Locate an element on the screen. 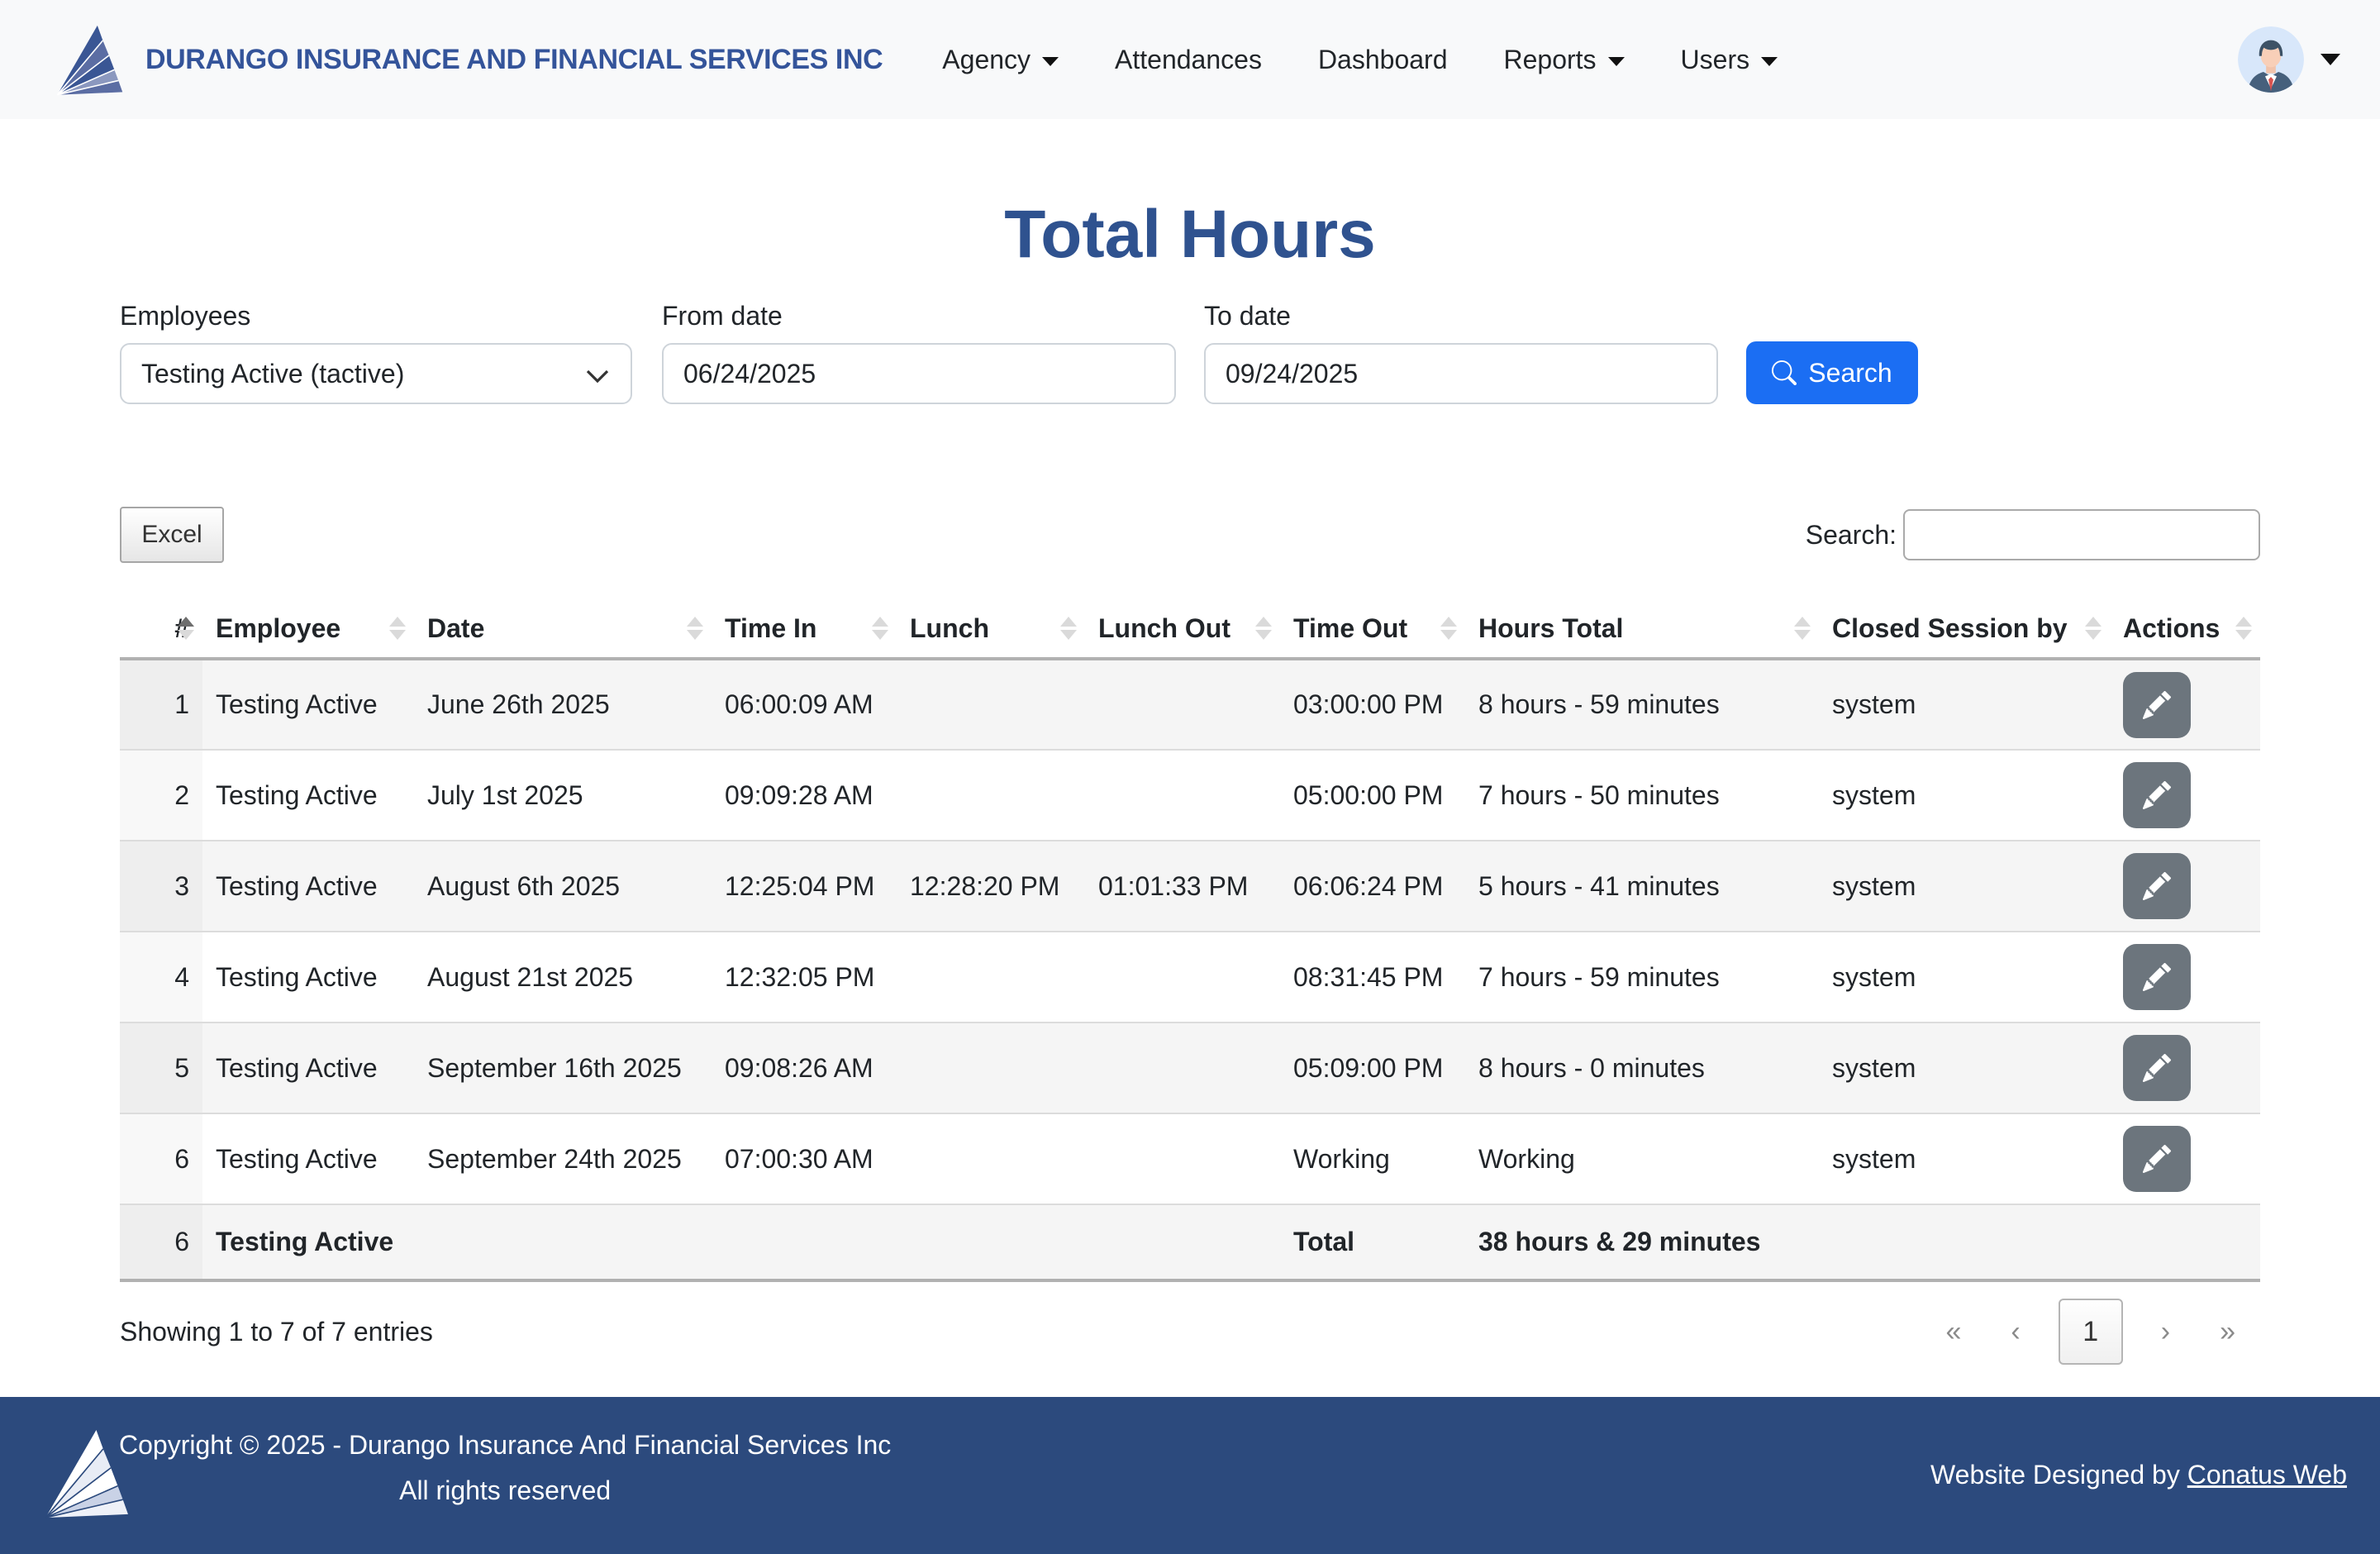 This screenshot has height=1554, width=2380. column-header-lunch: Lunch is located at coordinates (991, 629).